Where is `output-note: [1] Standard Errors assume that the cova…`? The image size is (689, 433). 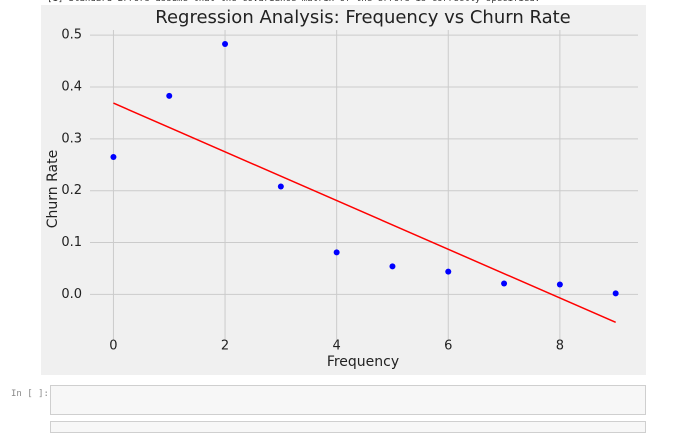 output-note: [1] Standard Errors assume that the cova… is located at coordinates (293, 2).